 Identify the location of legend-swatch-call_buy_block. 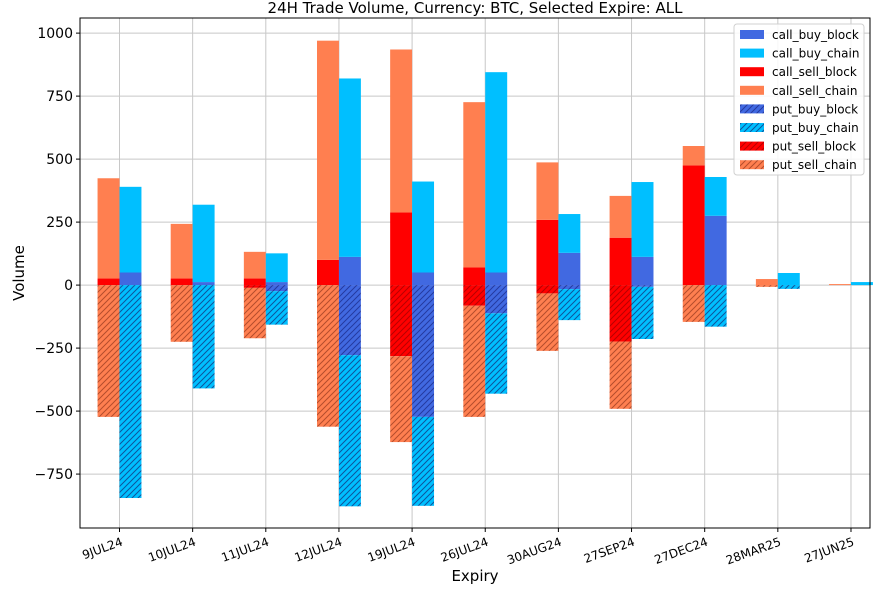
(752, 34).